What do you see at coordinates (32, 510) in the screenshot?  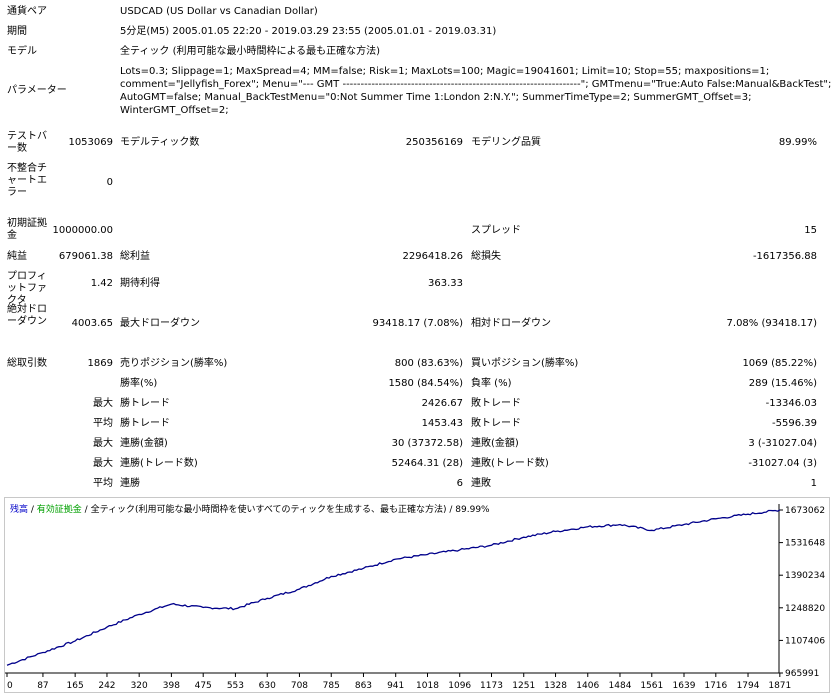 I see `legend-sep-1: /` at bounding box center [32, 510].